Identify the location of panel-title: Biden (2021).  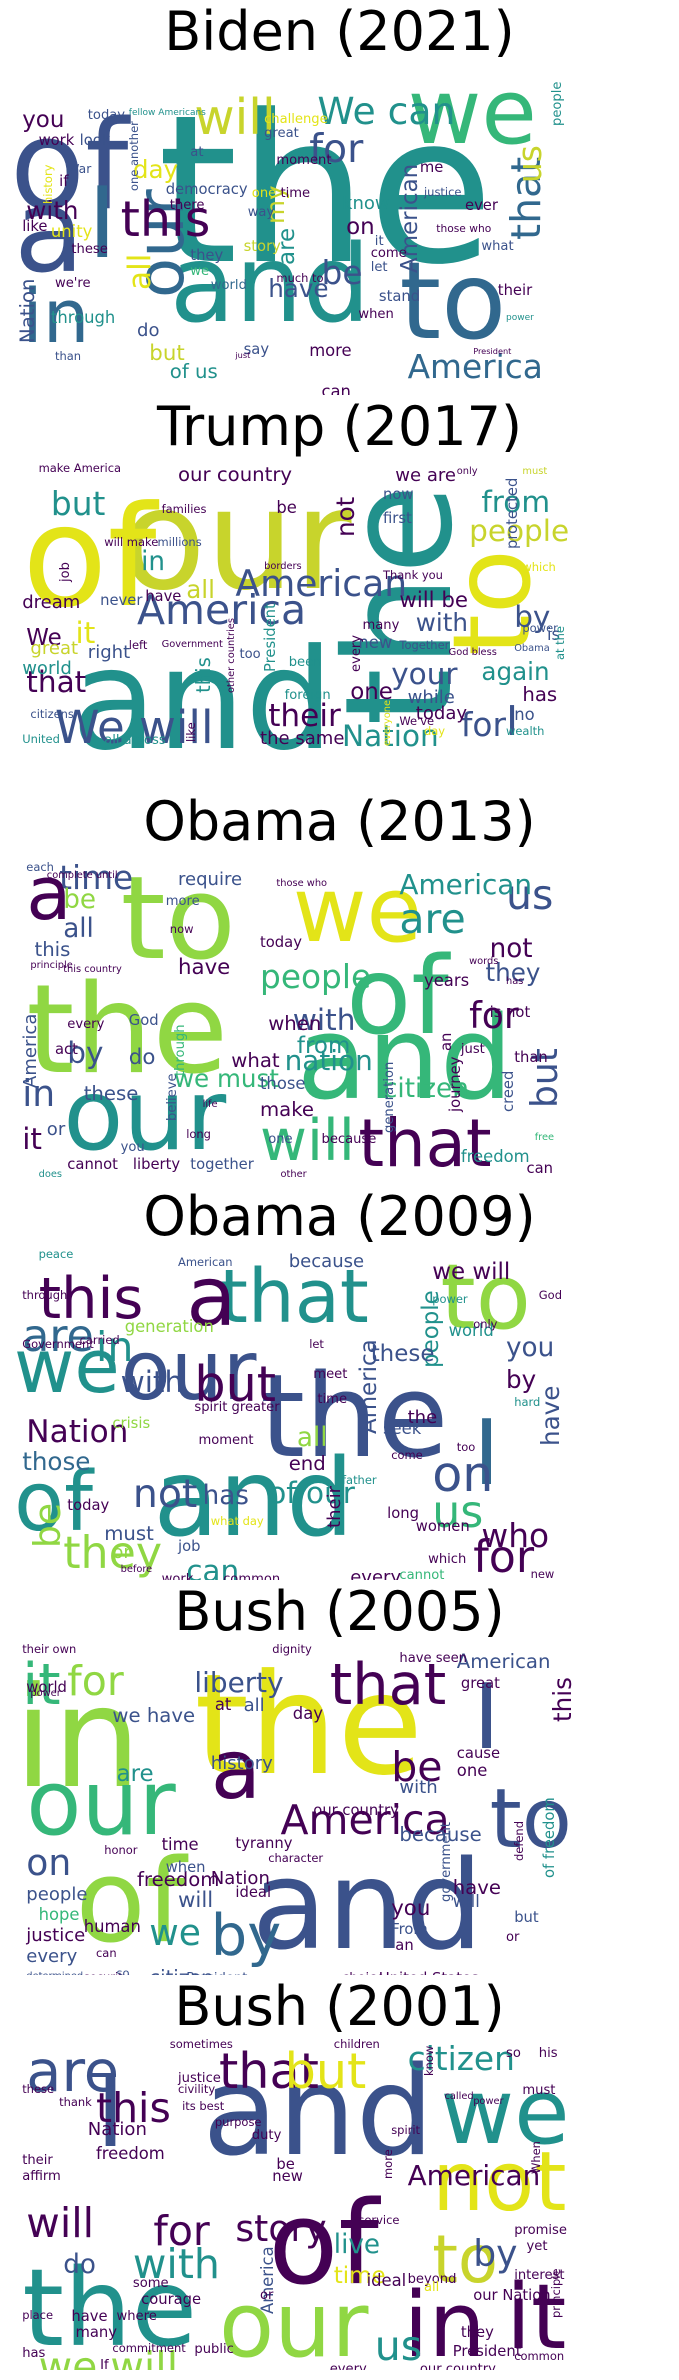
(339, 31).